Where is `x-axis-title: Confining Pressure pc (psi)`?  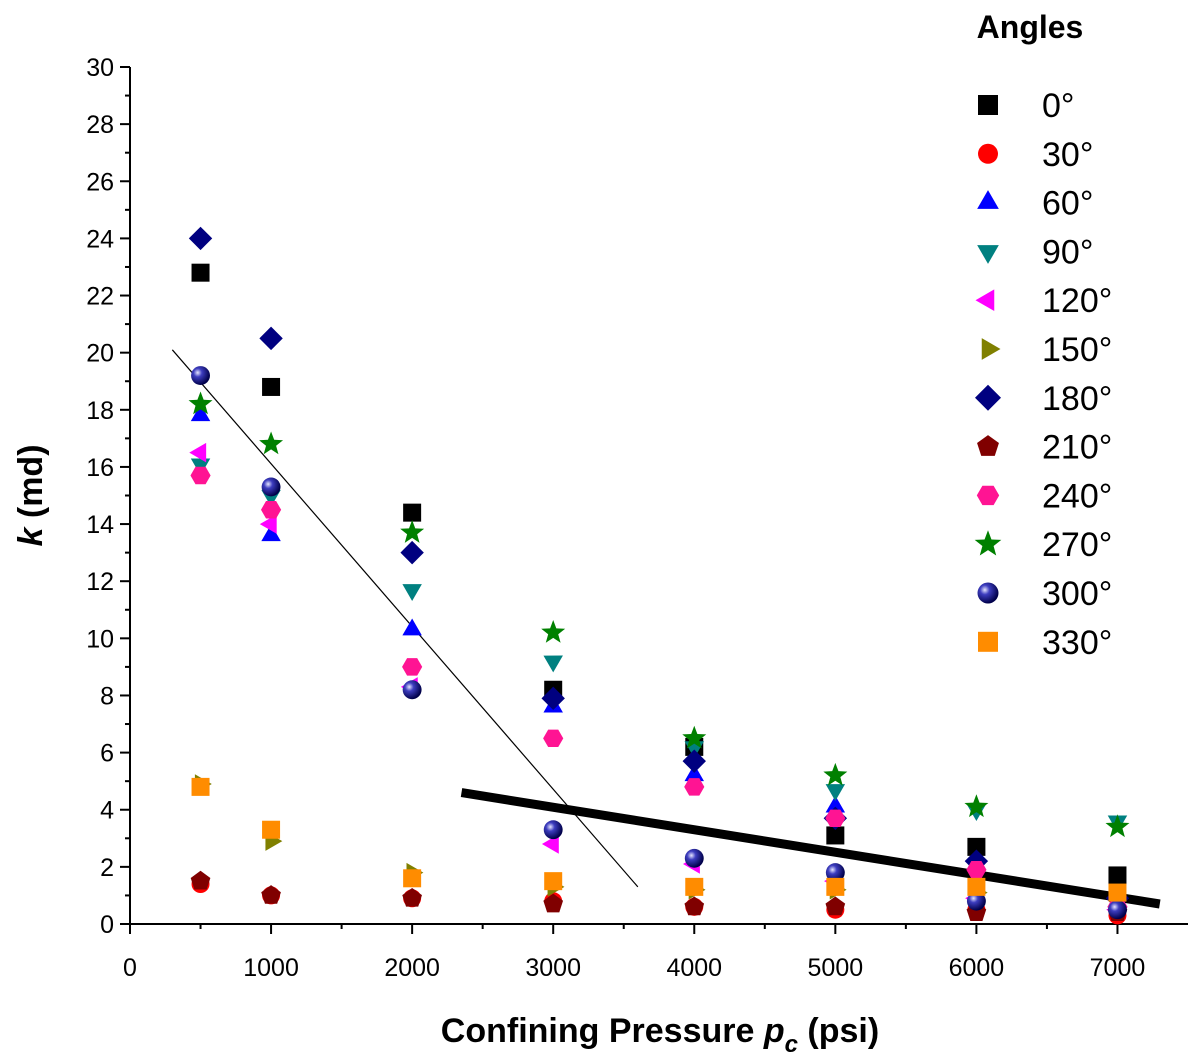 x-axis-title: Confining Pressure pc (psi) is located at coordinates (660, 1034).